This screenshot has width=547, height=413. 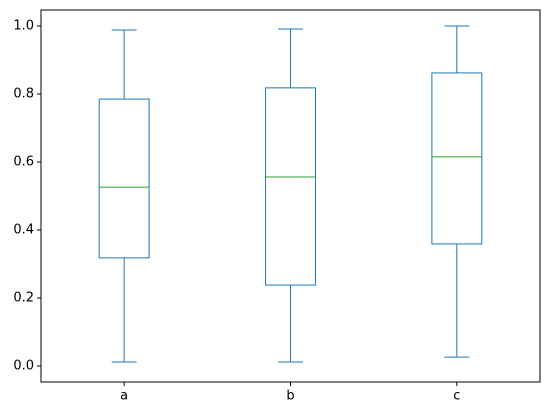 What do you see at coordinates (23, 93) in the screenshot?
I see `y-tick-label: 0.8` at bounding box center [23, 93].